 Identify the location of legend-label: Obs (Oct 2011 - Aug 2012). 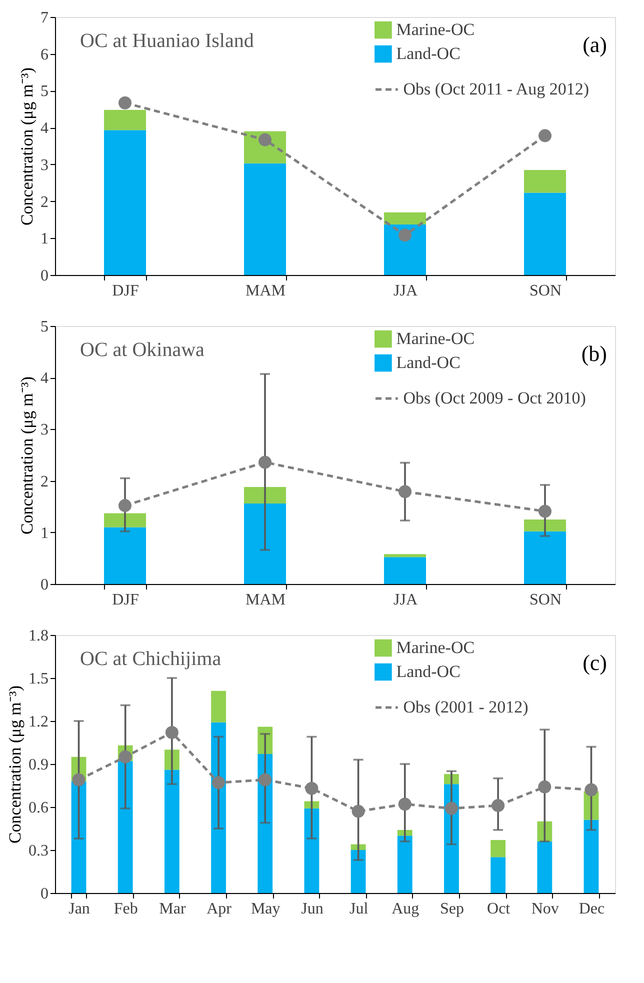
(496, 89).